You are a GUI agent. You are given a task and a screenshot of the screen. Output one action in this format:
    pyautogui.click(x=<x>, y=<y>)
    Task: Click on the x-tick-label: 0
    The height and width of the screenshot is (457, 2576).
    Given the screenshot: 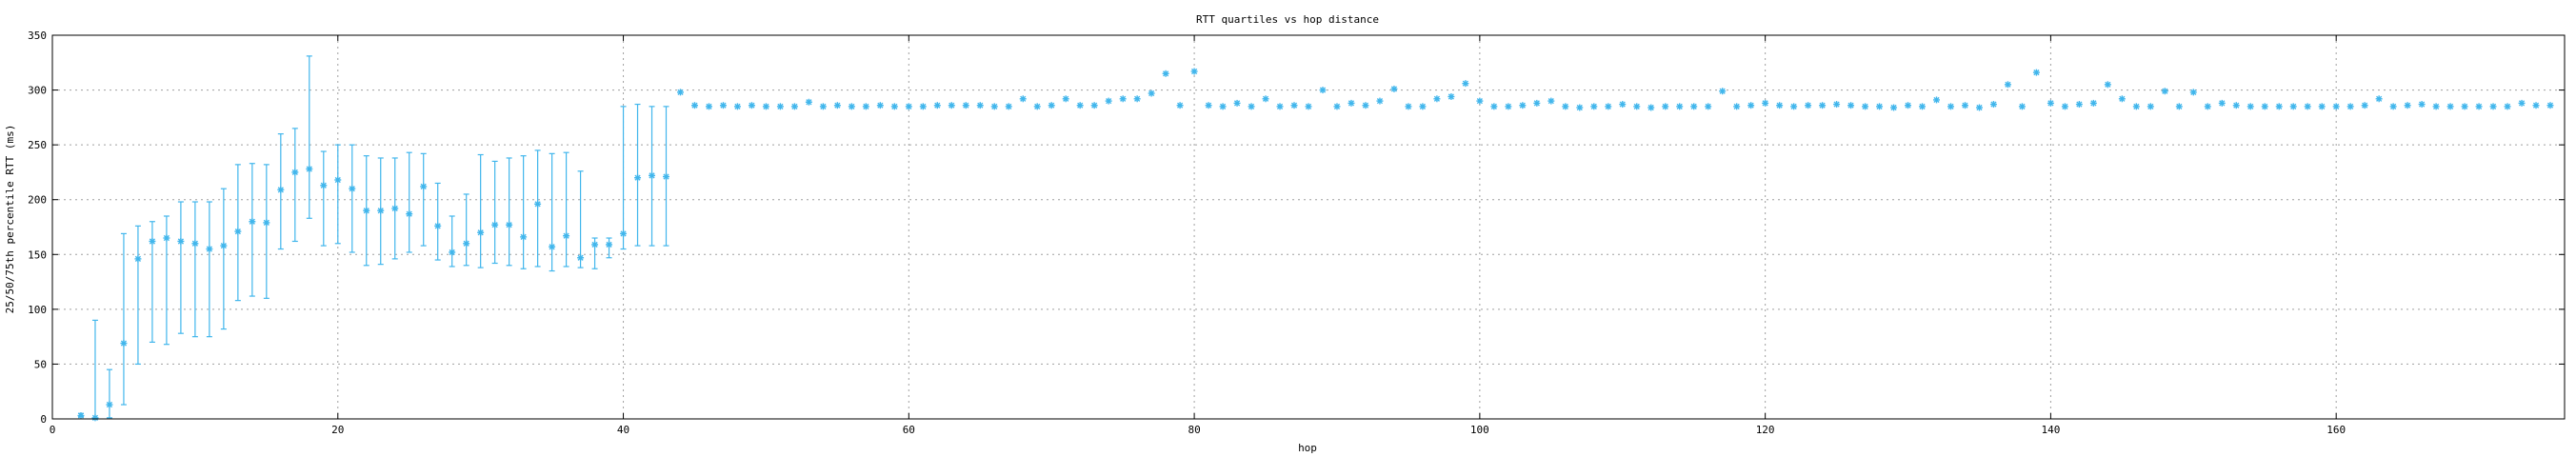 What is the action you would take?
    pyautogui.click(x=53, y=430)
    